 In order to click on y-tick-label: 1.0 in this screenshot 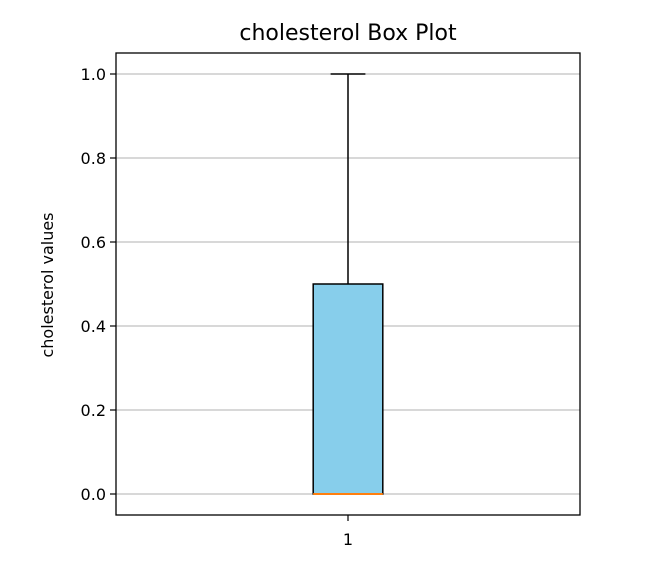, I will do `click(93, 74)`.